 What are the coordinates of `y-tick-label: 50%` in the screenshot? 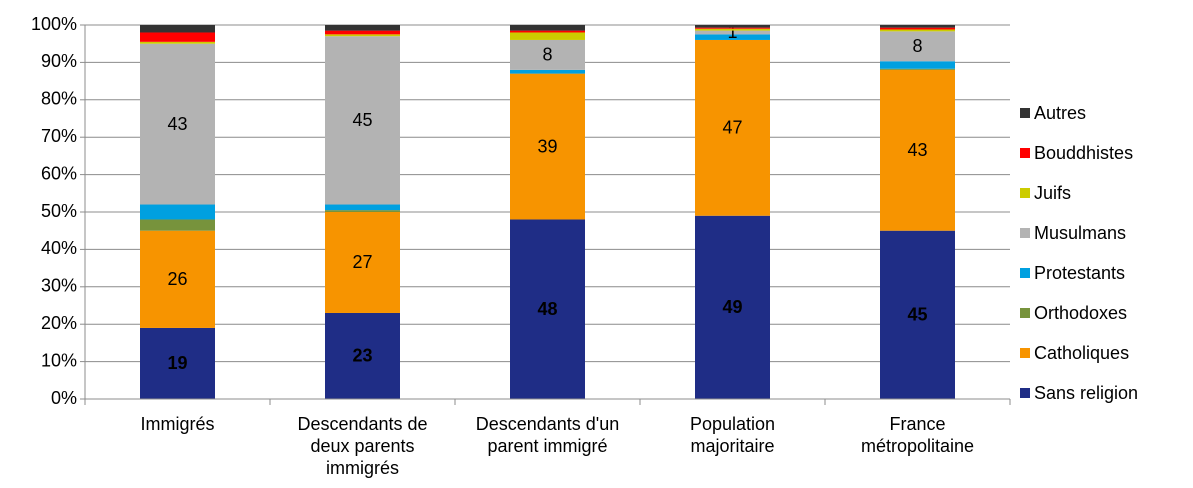 It's located at (59, 211).